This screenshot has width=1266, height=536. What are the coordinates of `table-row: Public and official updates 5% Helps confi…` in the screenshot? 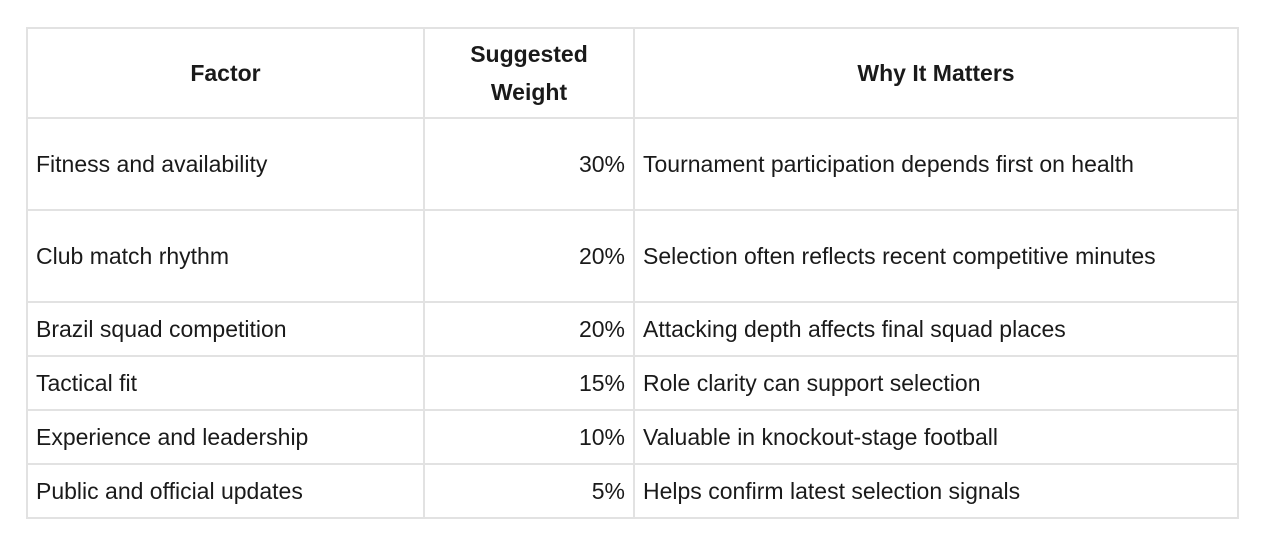 It's located at (632, 491).